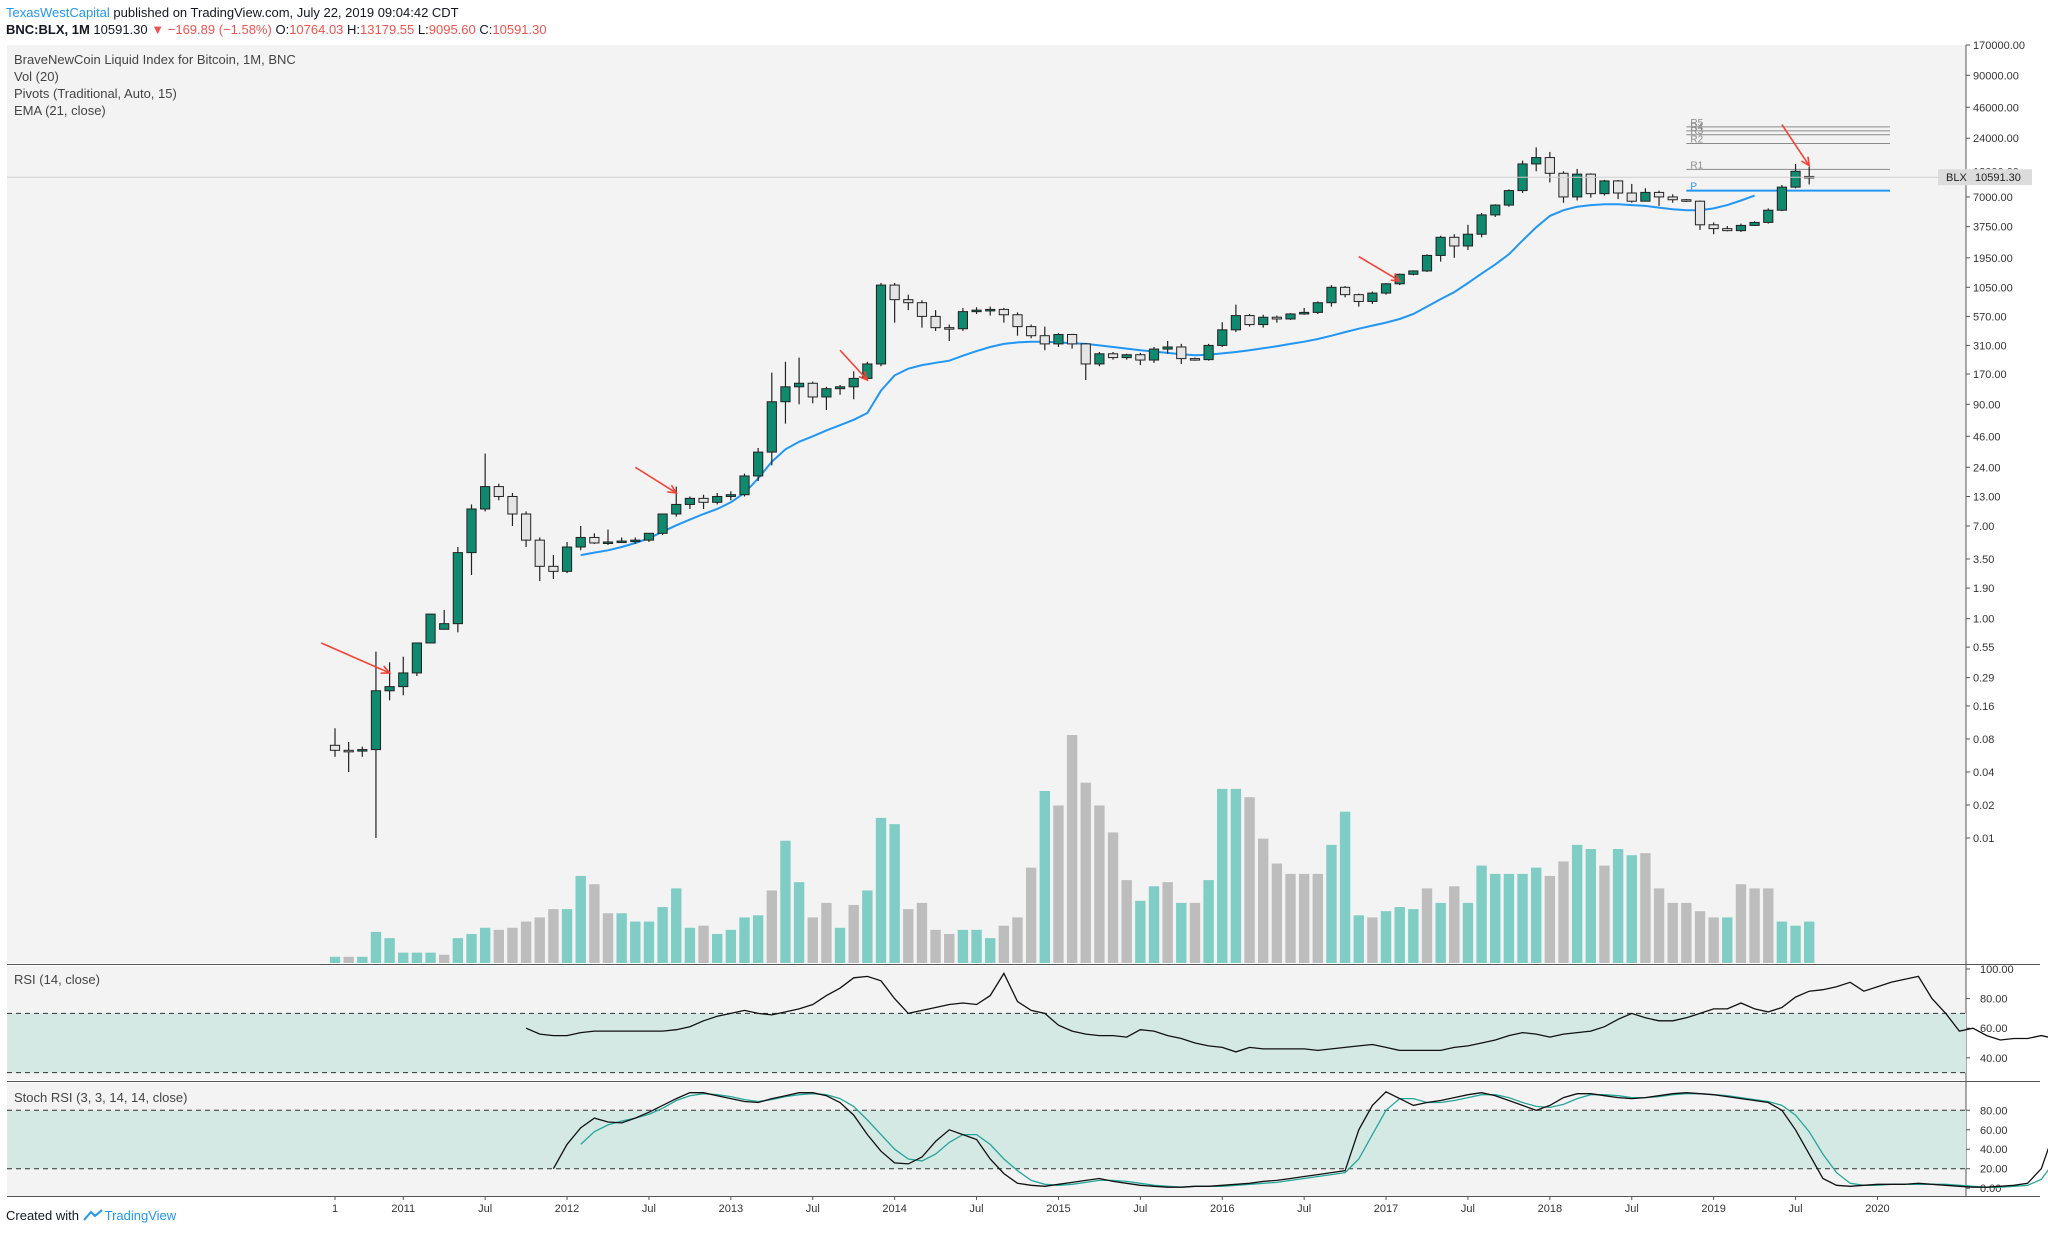 Image resolution: width=2048 pixels, height=1233 pixels. Describe the element at coordinates (42, 1215) in the screenshot. I see `created-with: Created with` at that location.